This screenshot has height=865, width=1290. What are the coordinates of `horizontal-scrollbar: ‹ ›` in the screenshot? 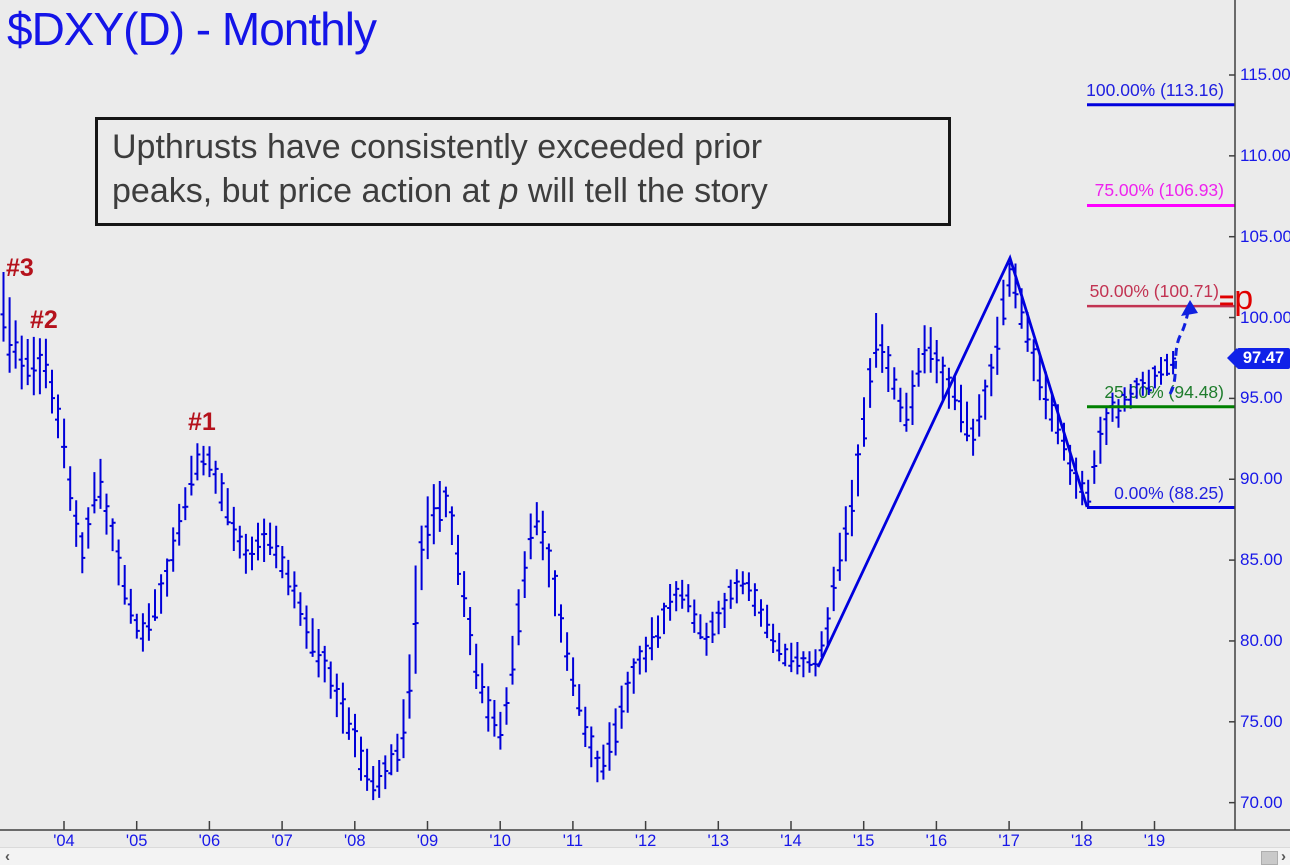 It's located at (645, 856).